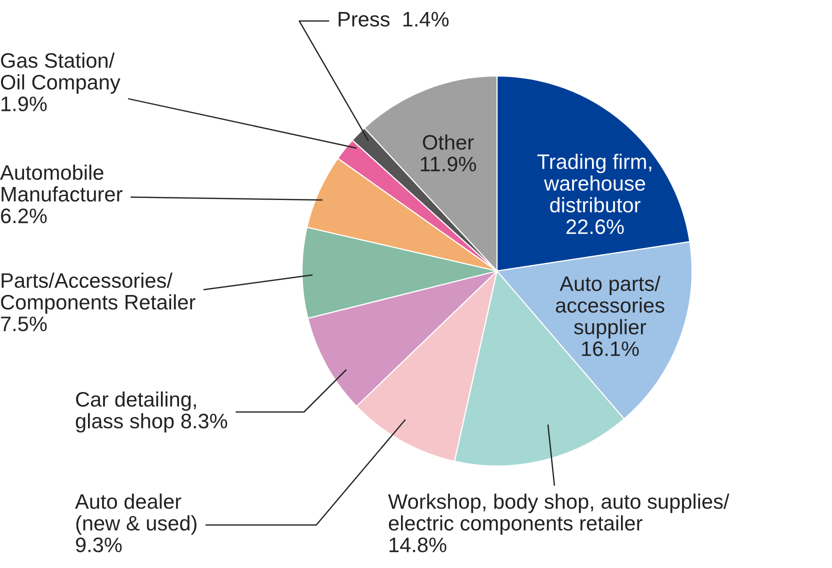 This screenshot has width=832, height=568. What do you see at coordinates (448, 142) in the screenshot?
I see `slice-label: Other` at bounding box center [448, 142].